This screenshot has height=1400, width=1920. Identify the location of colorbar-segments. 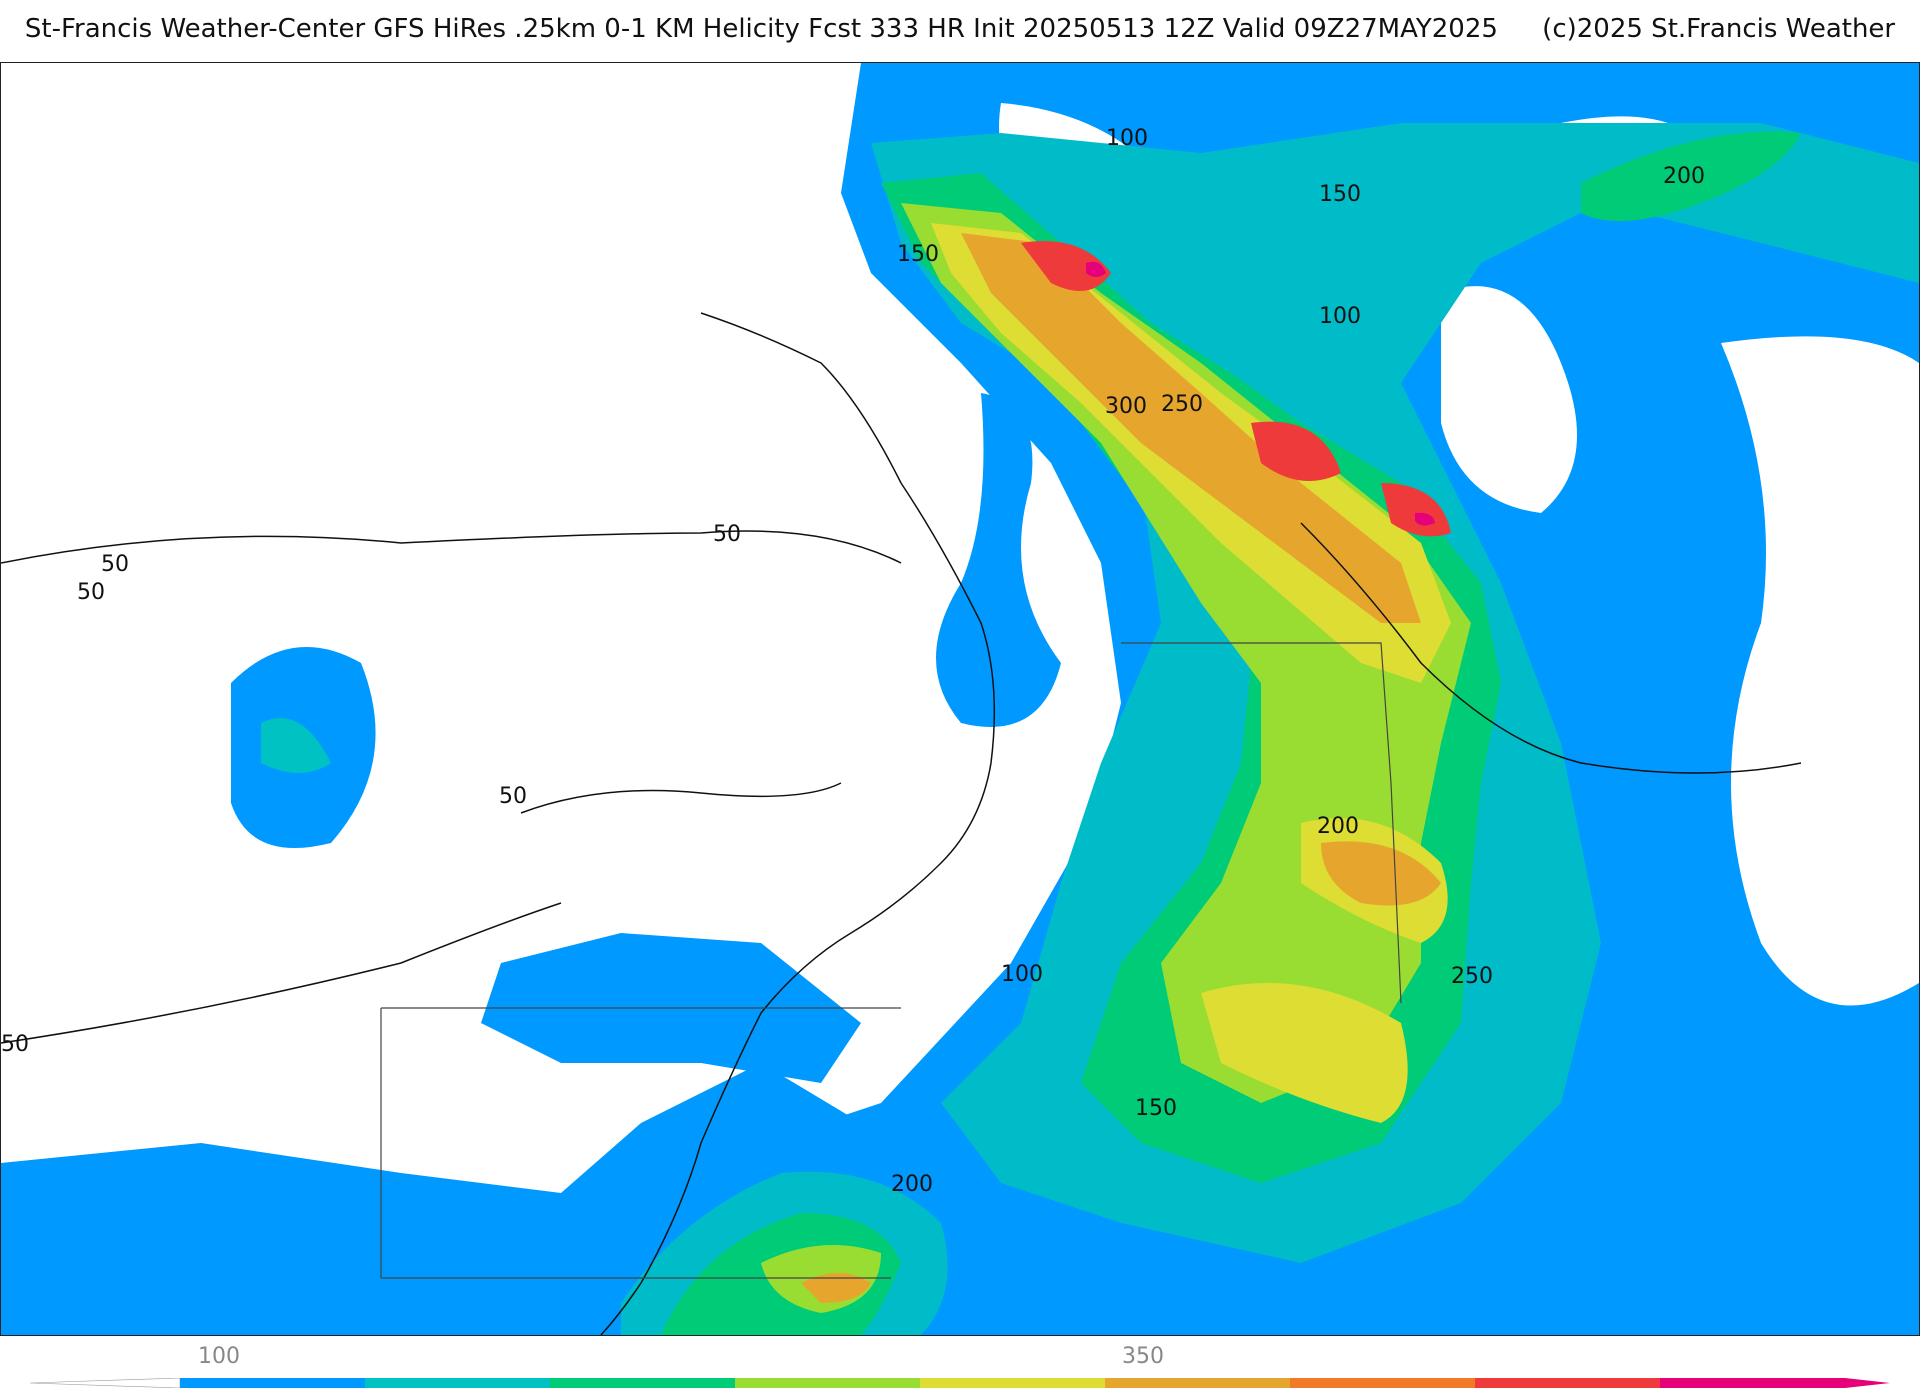
(960, 1383).